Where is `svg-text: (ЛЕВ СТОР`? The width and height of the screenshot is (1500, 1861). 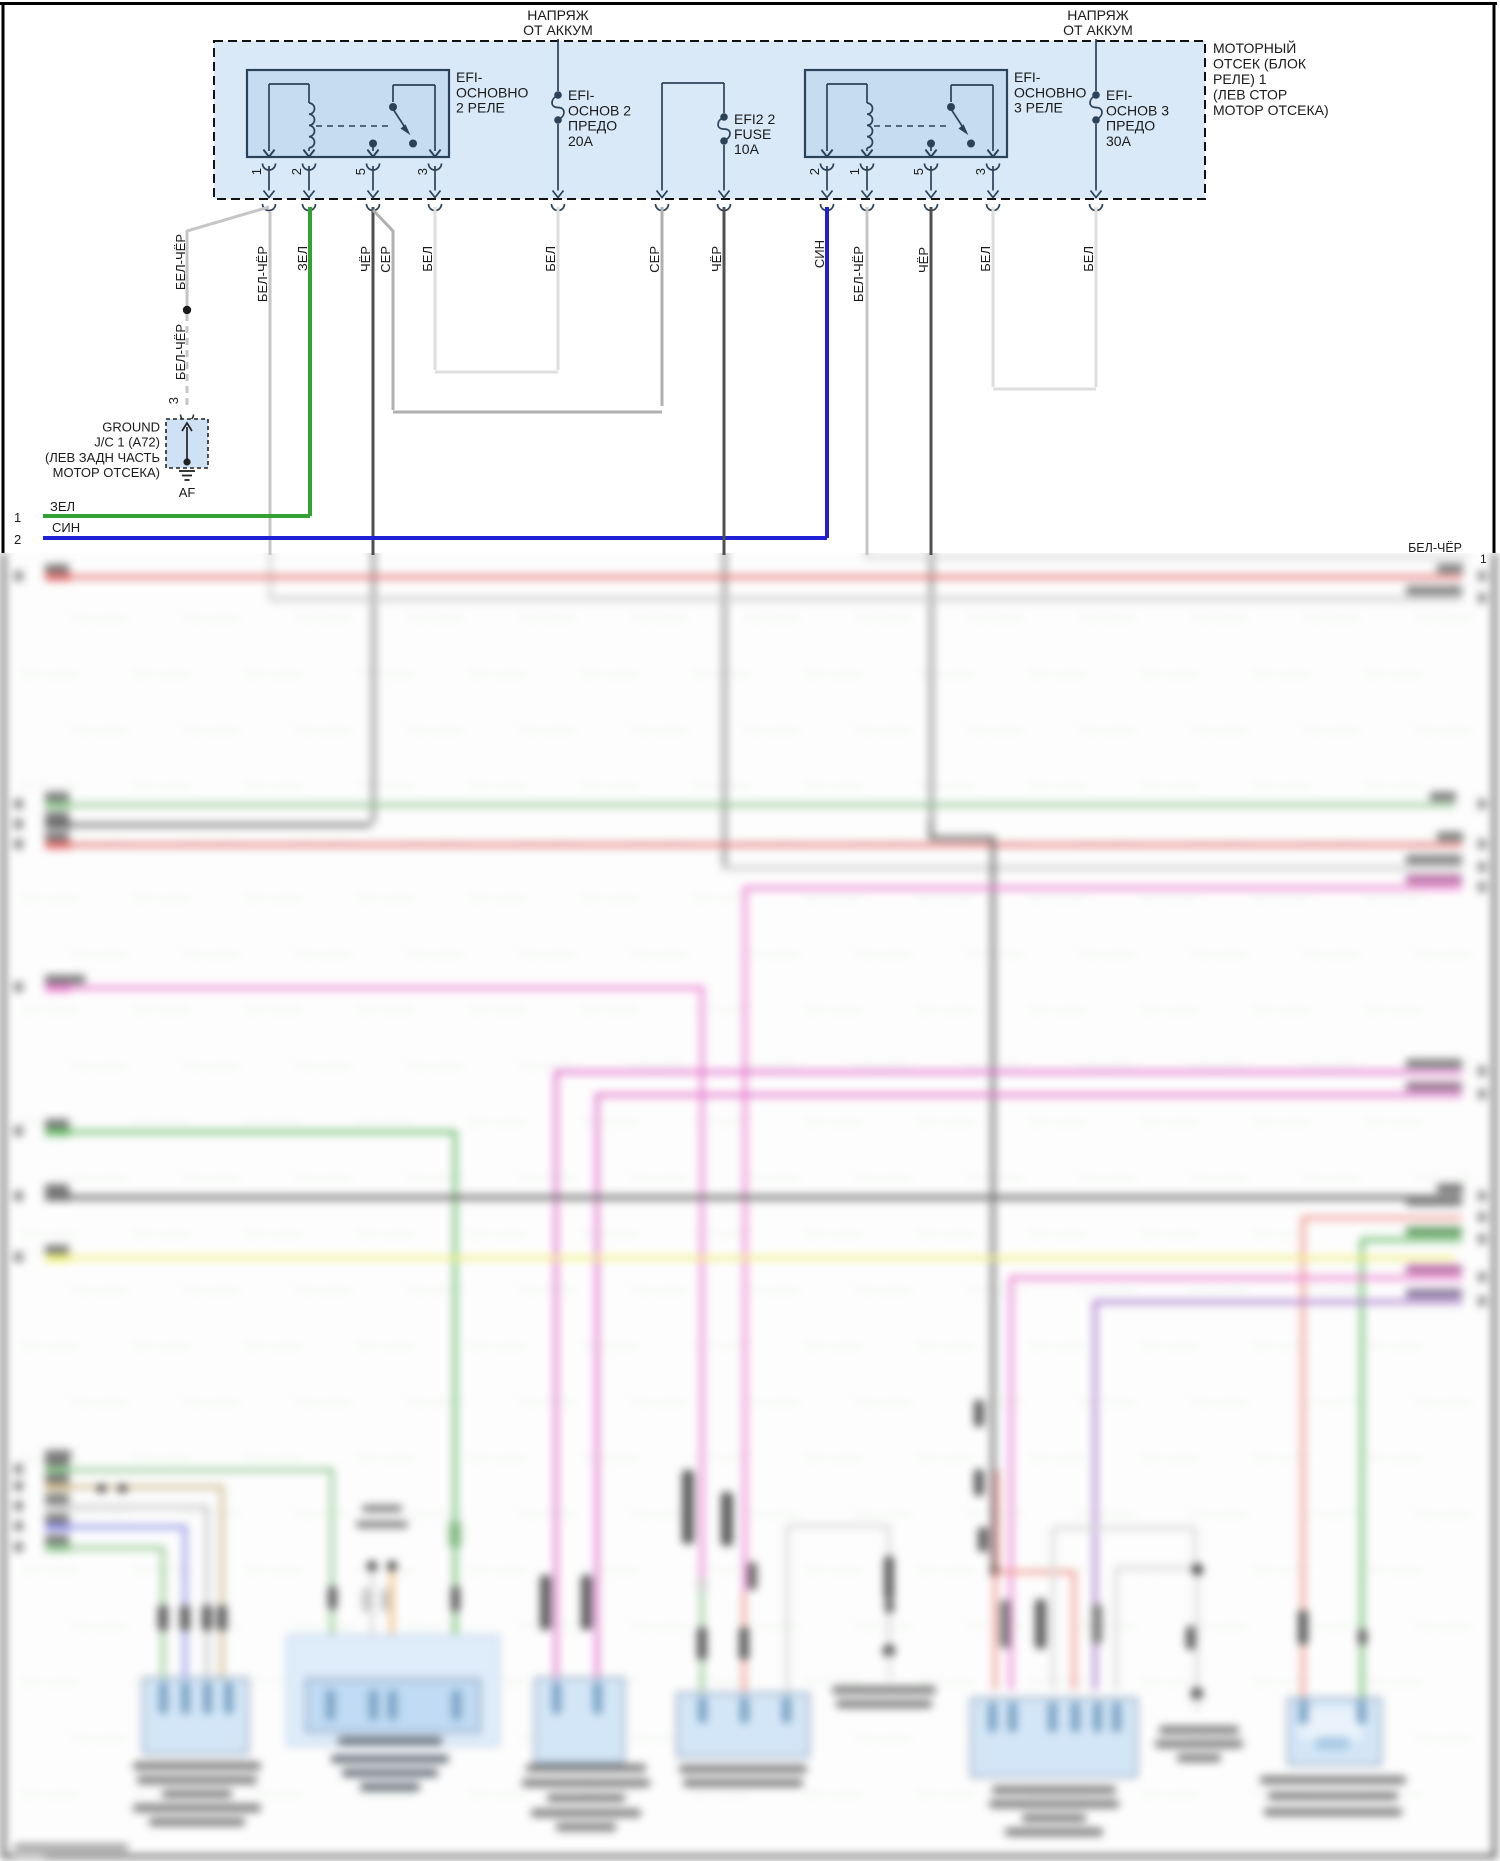
svg-text: (ЛЕВ СТОР is located at coordinates (1250, 95).